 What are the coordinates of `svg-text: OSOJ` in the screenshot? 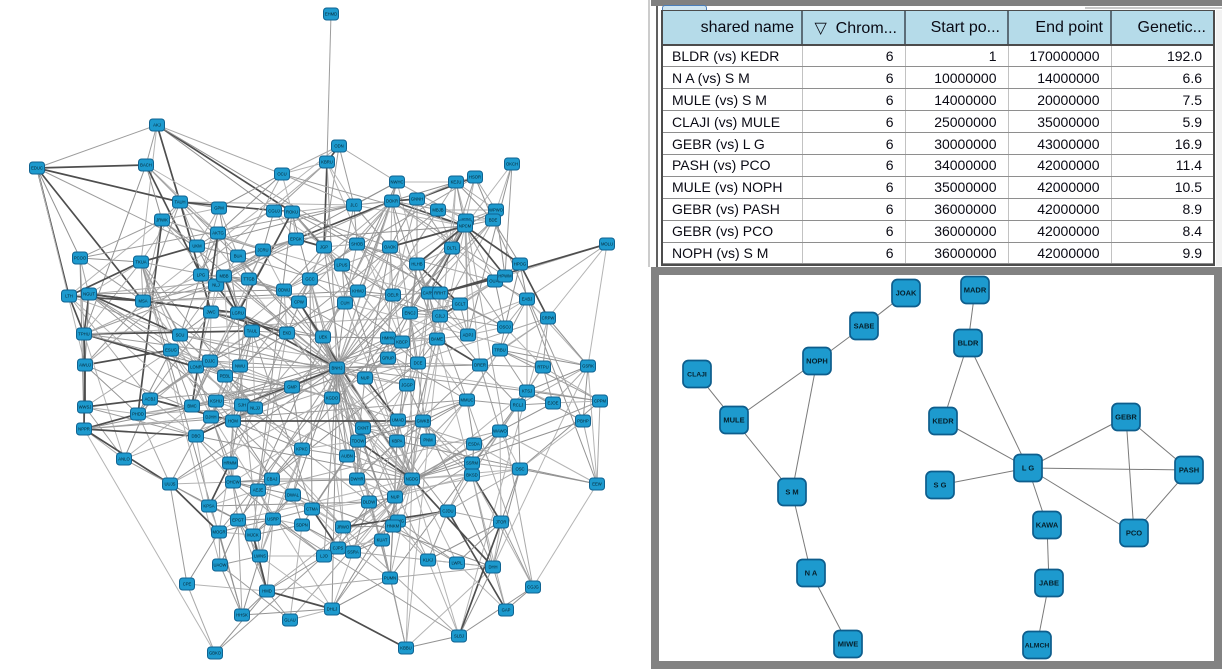 It's located at (504, 327).